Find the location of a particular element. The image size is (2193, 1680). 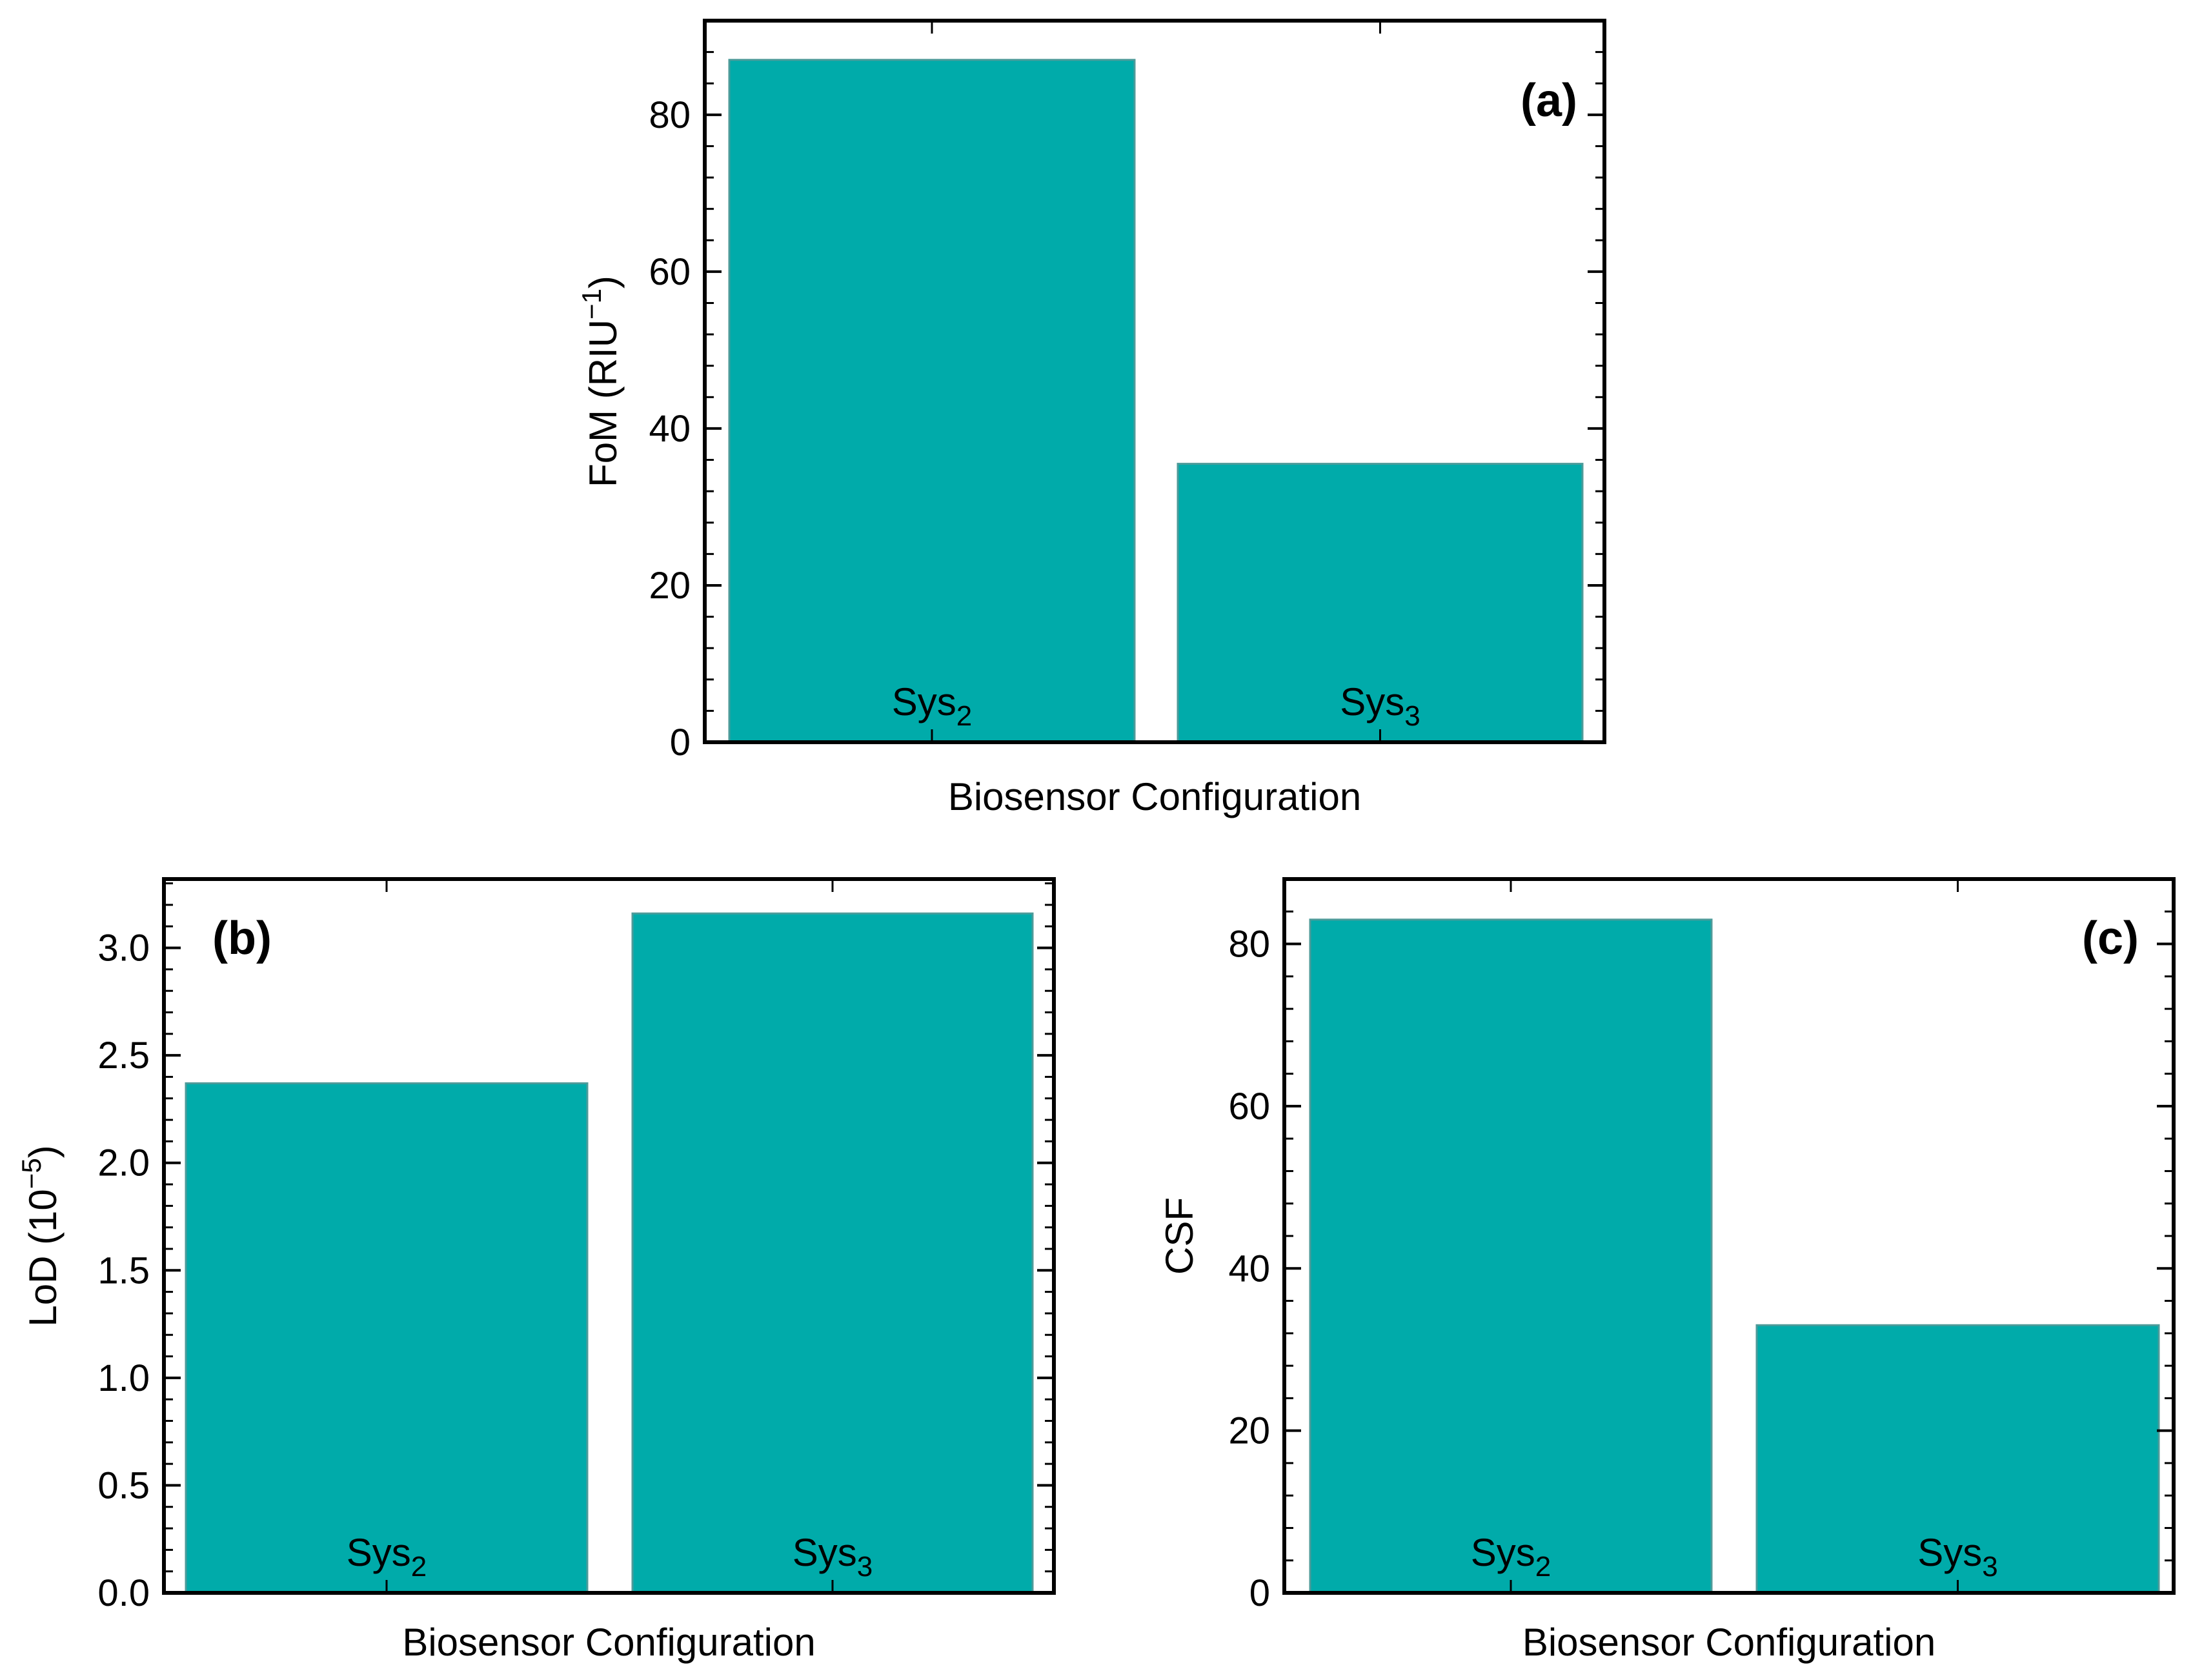

y-axis-label: FoM (RIU−1) is located at coordinates (600, 382).